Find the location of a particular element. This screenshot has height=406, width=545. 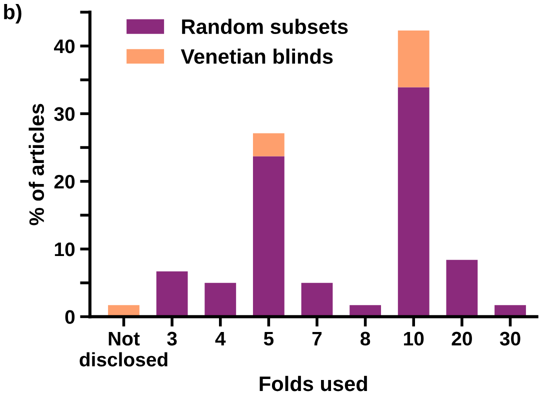

x-tick-label: Not disclosed is located at coordinates (124, 349).